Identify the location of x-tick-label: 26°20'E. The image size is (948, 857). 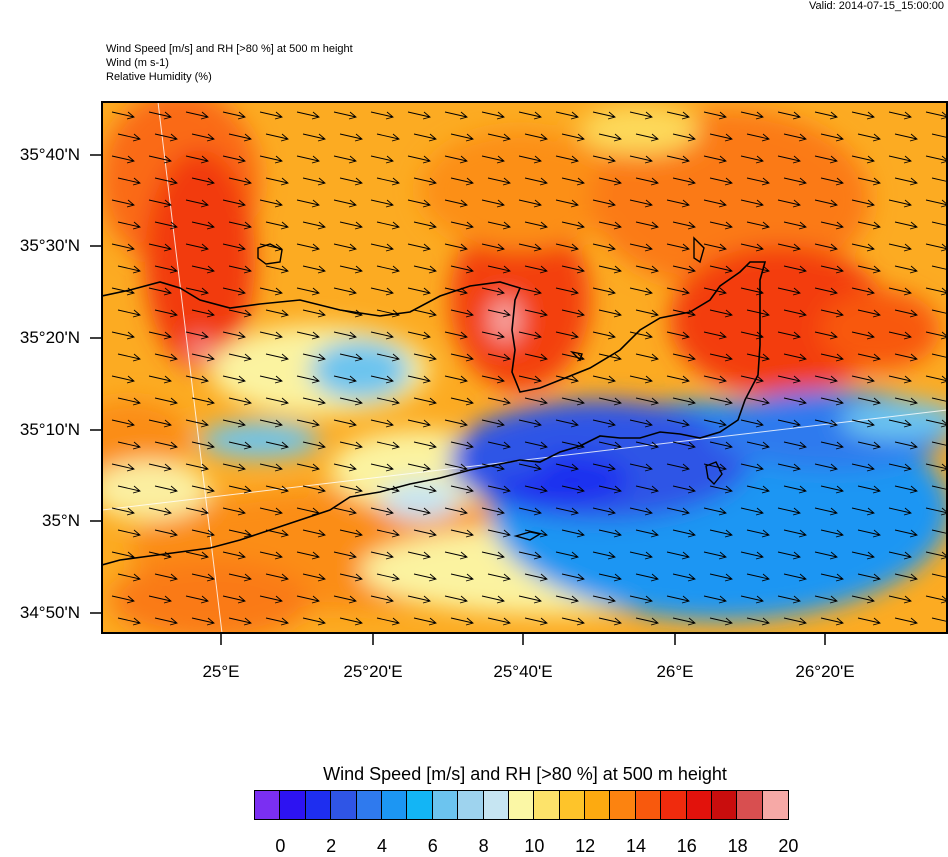
(825, 671).